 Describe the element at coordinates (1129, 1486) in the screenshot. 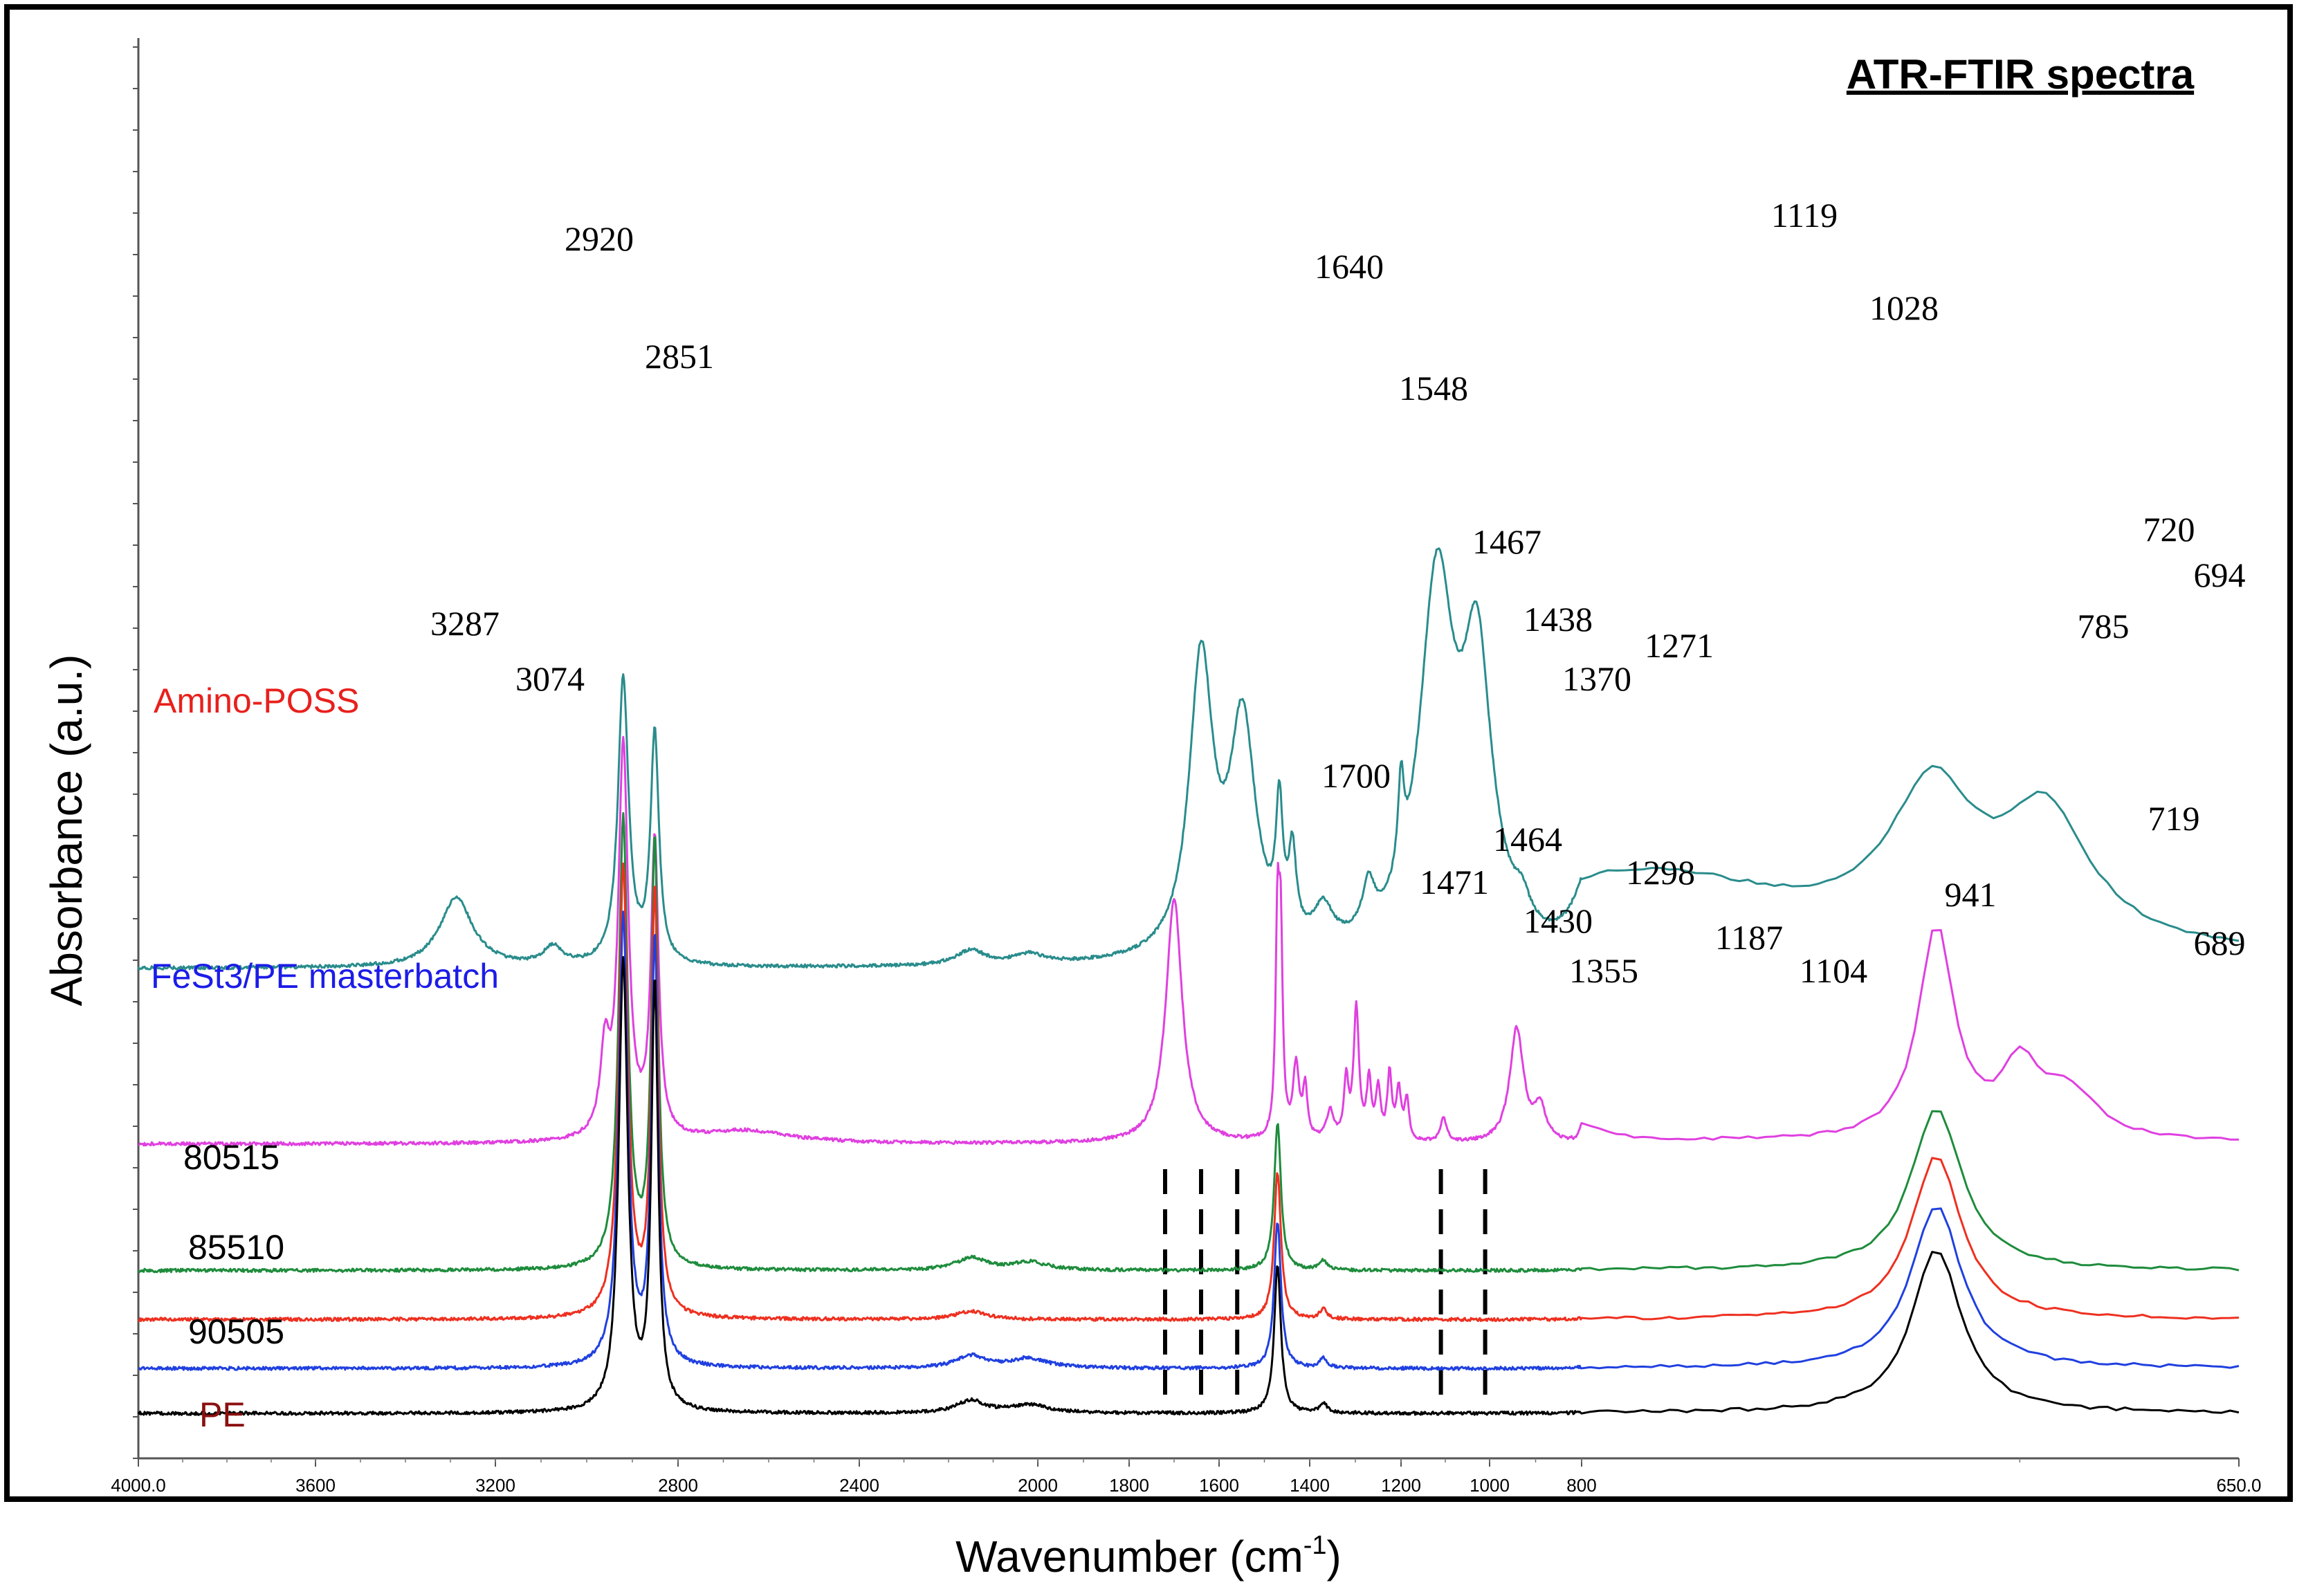

I see `x-tick-label: 1800` at that location.